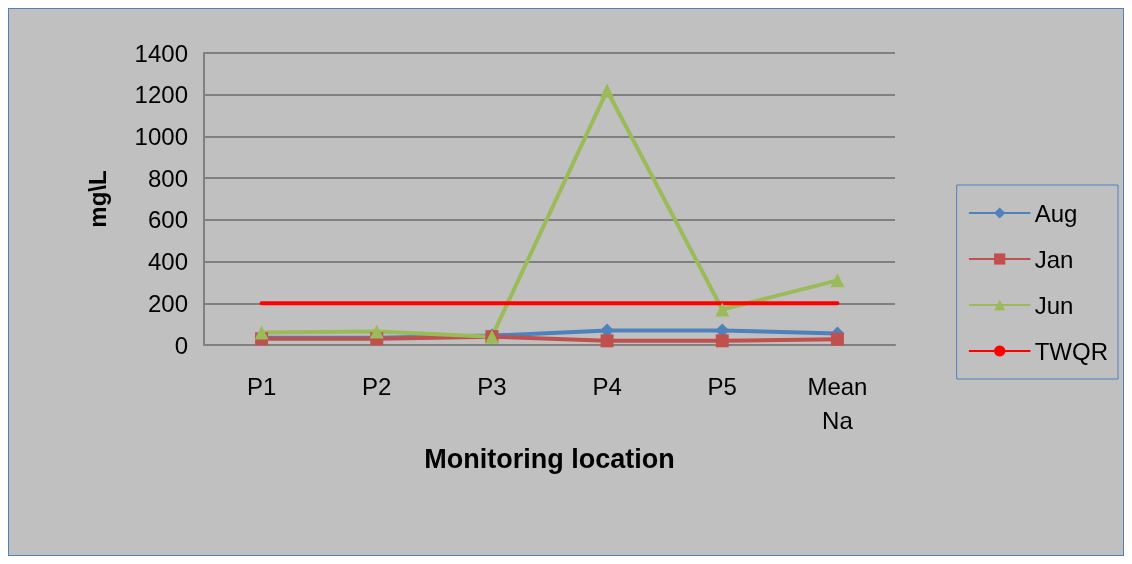 This screenshot has width=1132, height=564. Describe the element at coordinates (492, 386) in the screenshot. I see `x-tick-label: P3` at that location.